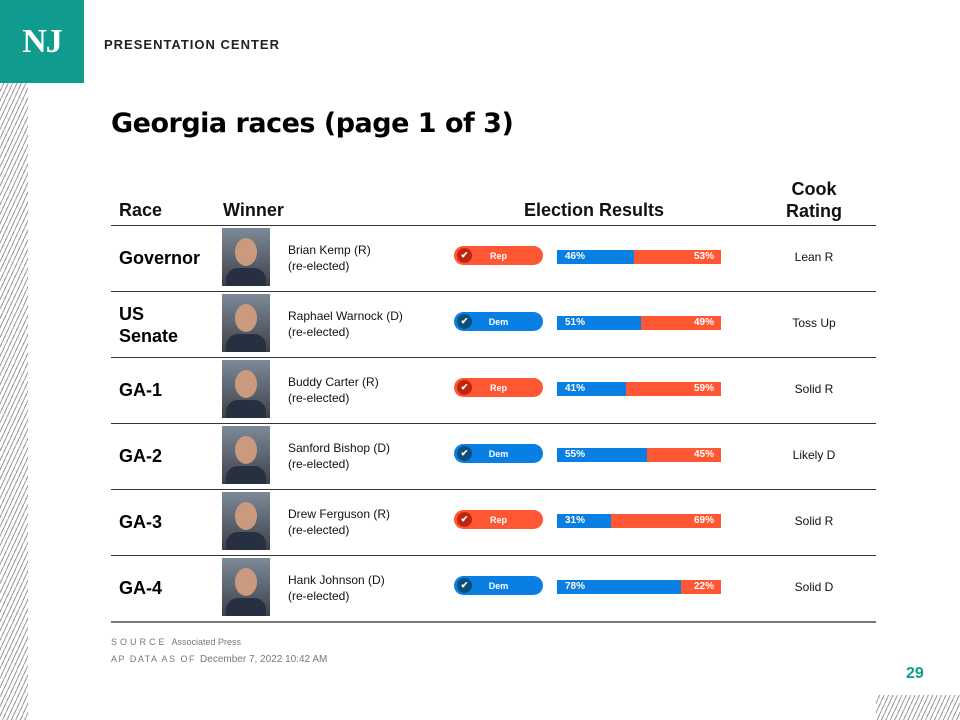  I want to click on source-label: SOURCE, so click(139, 642).